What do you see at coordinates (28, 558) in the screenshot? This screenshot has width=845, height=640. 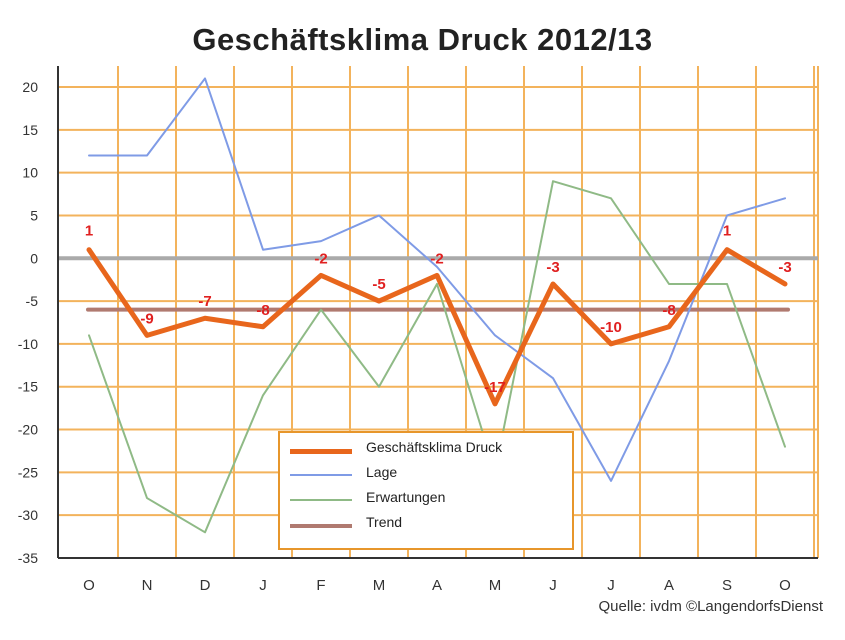 I see `y-tick-label: -35` at bounding box center [28, 558].